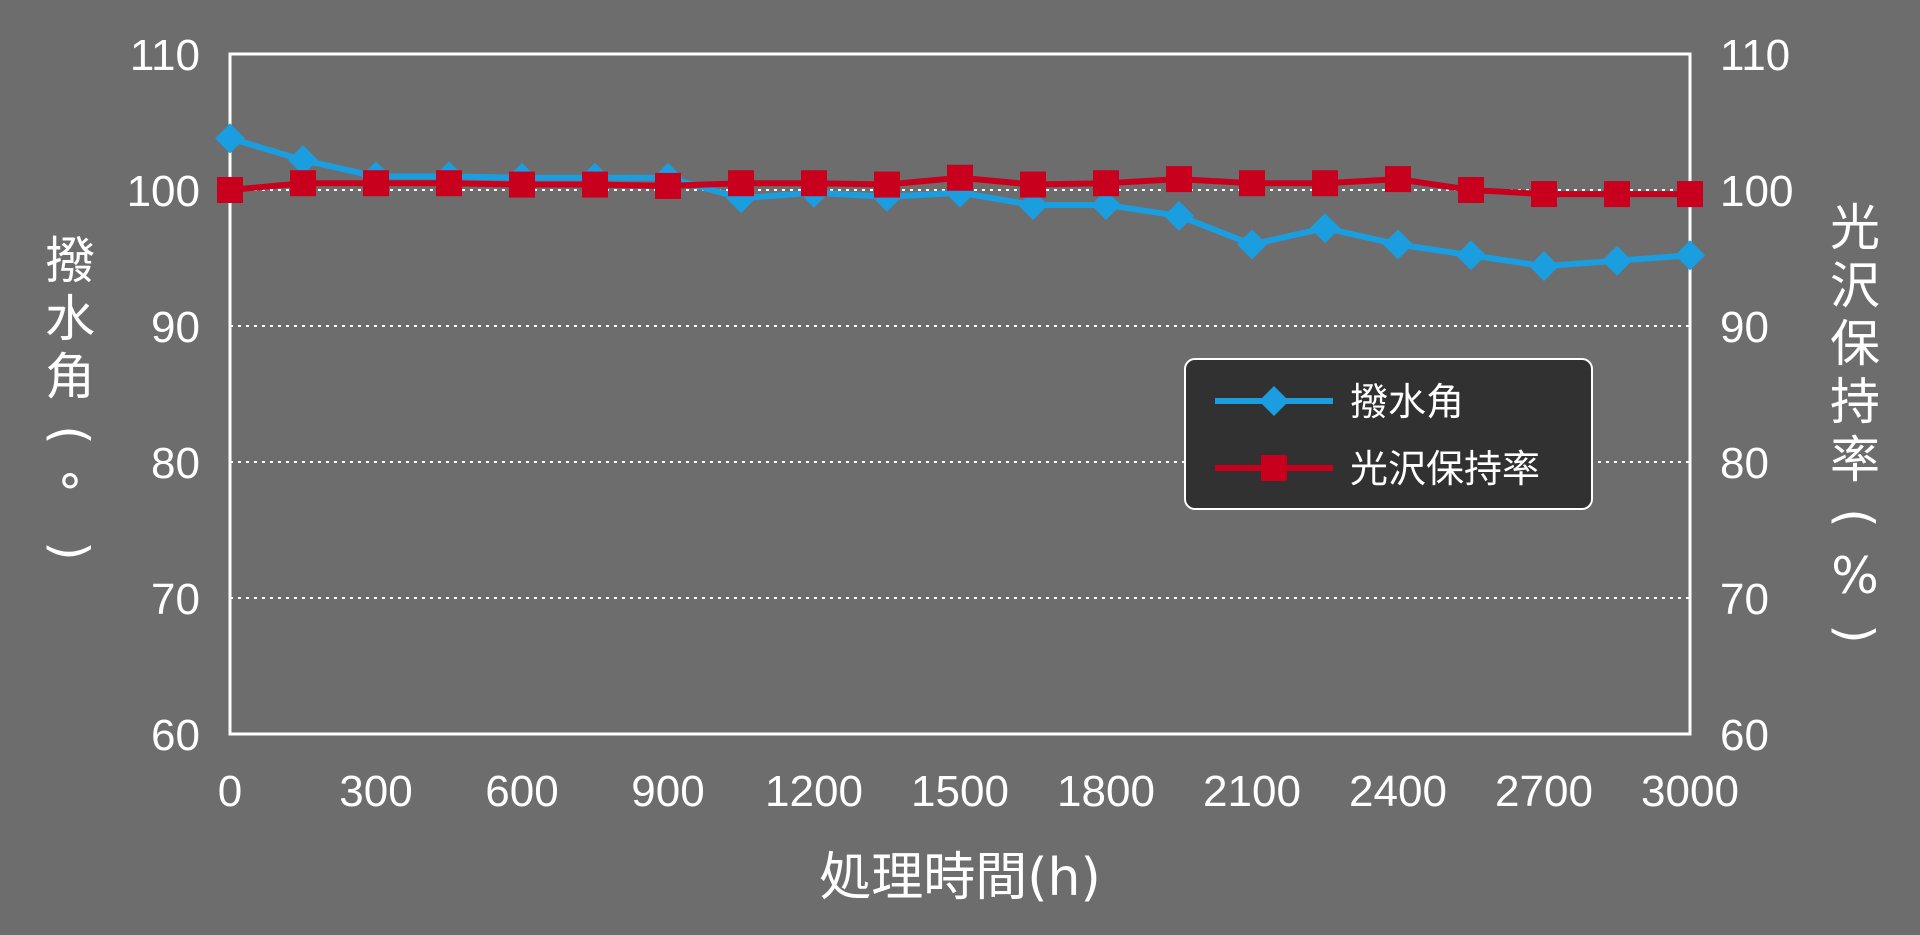 The width and height of the screenshot is (1920, 935). Describe the element at coordinates (163, 395) in the screenshot. I see `left-axis-tick-labels: 60 70 80 90 100 110` at that location.